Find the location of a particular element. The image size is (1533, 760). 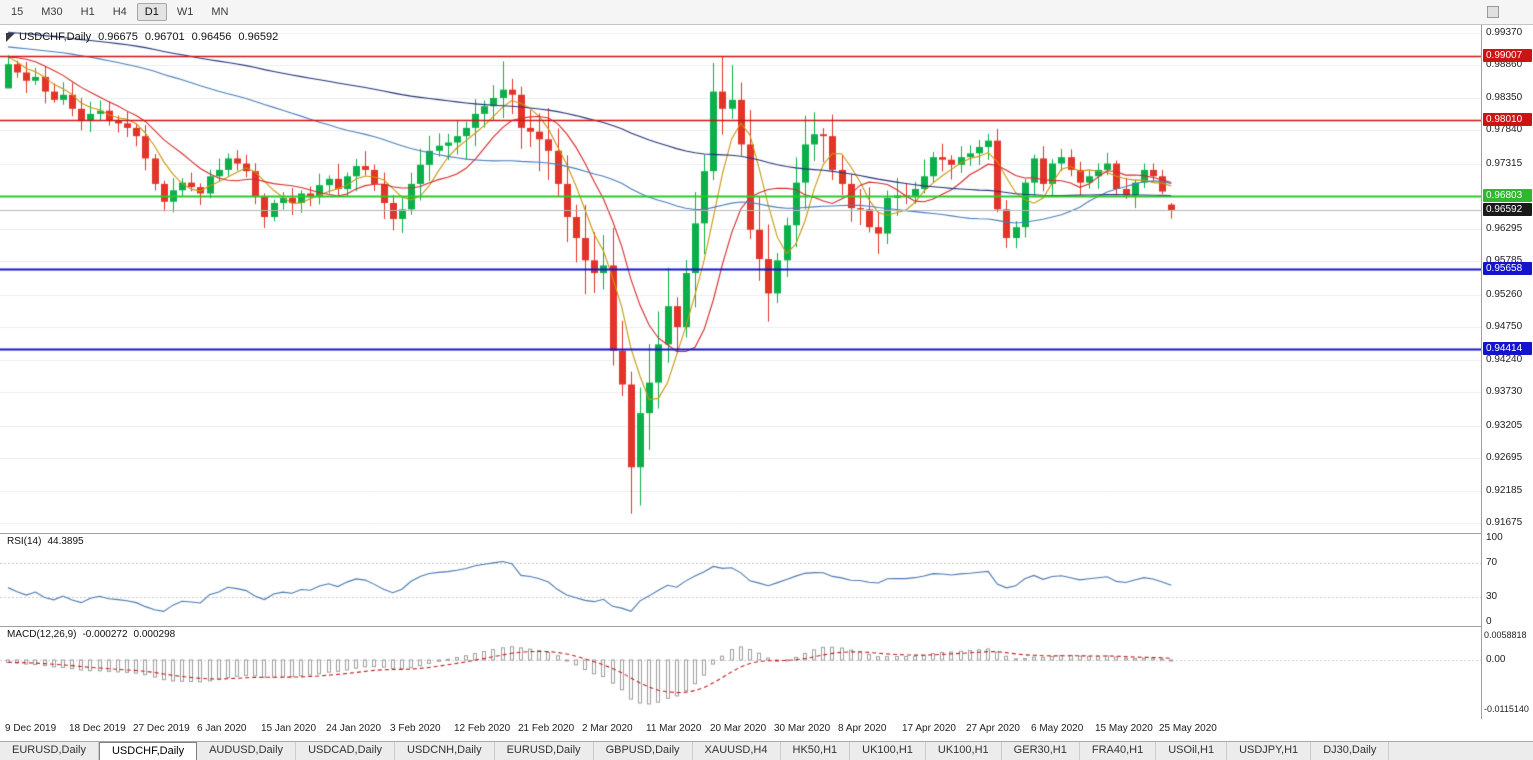

symbol-period-label: USDCHF,Daily is located at coordinates (55, 37).